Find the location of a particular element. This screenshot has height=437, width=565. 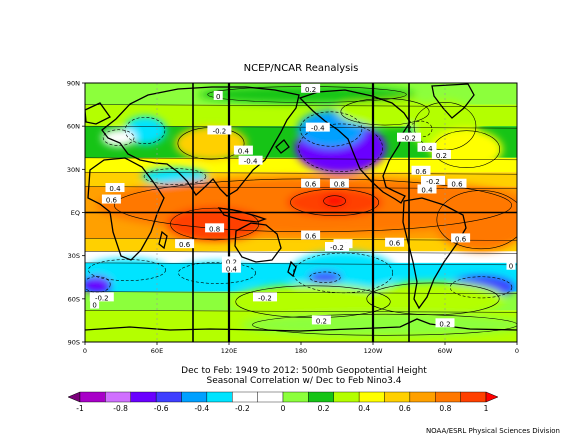

coastline-north-america is located at coordinates (354, 146).